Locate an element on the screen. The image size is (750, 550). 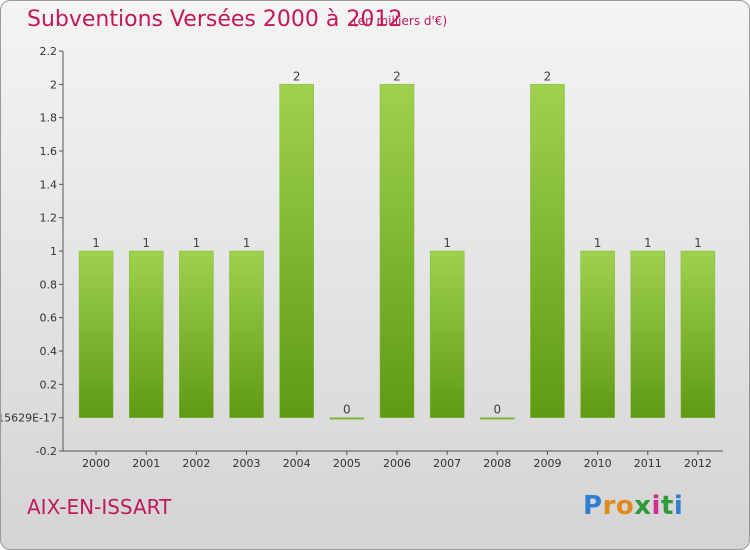
y-tick-label: 1.8 is located at coordinates (49, 118).